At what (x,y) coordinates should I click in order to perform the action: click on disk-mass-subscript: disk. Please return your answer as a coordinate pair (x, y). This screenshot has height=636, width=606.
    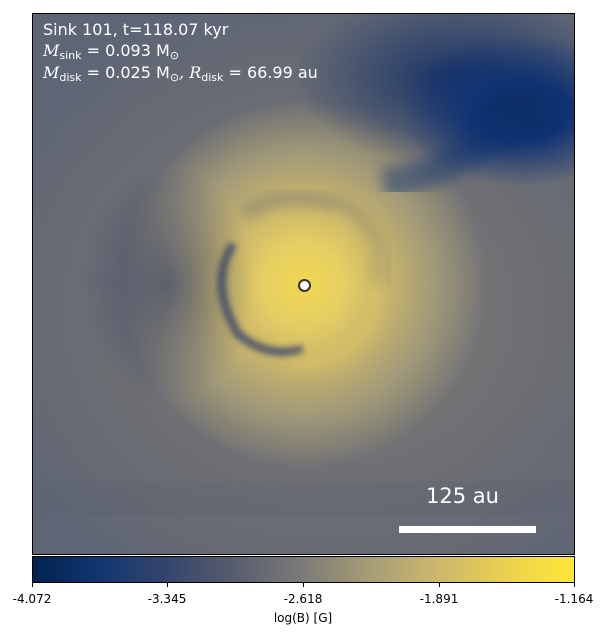
    Looking at the image, I should click on (70, 77).